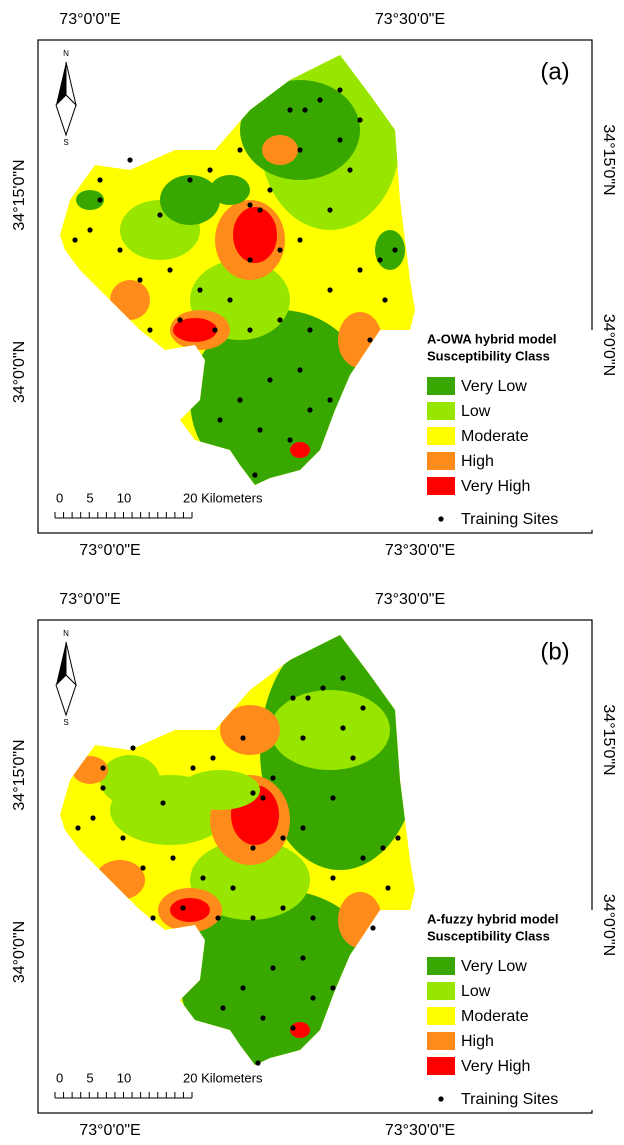 This screenshot has height=1145, width=624. I want to click on legend-label: Very Low, so click(494, 386).